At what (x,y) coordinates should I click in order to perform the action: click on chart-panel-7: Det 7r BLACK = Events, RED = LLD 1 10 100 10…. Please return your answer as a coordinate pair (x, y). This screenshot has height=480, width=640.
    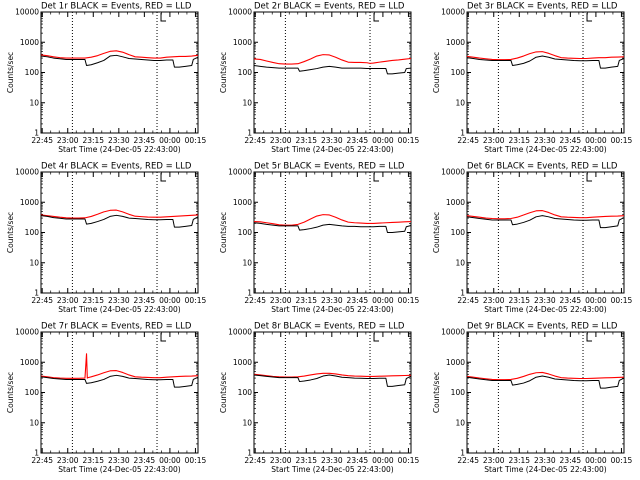
    Looking at the image, I should click on (106, 398).